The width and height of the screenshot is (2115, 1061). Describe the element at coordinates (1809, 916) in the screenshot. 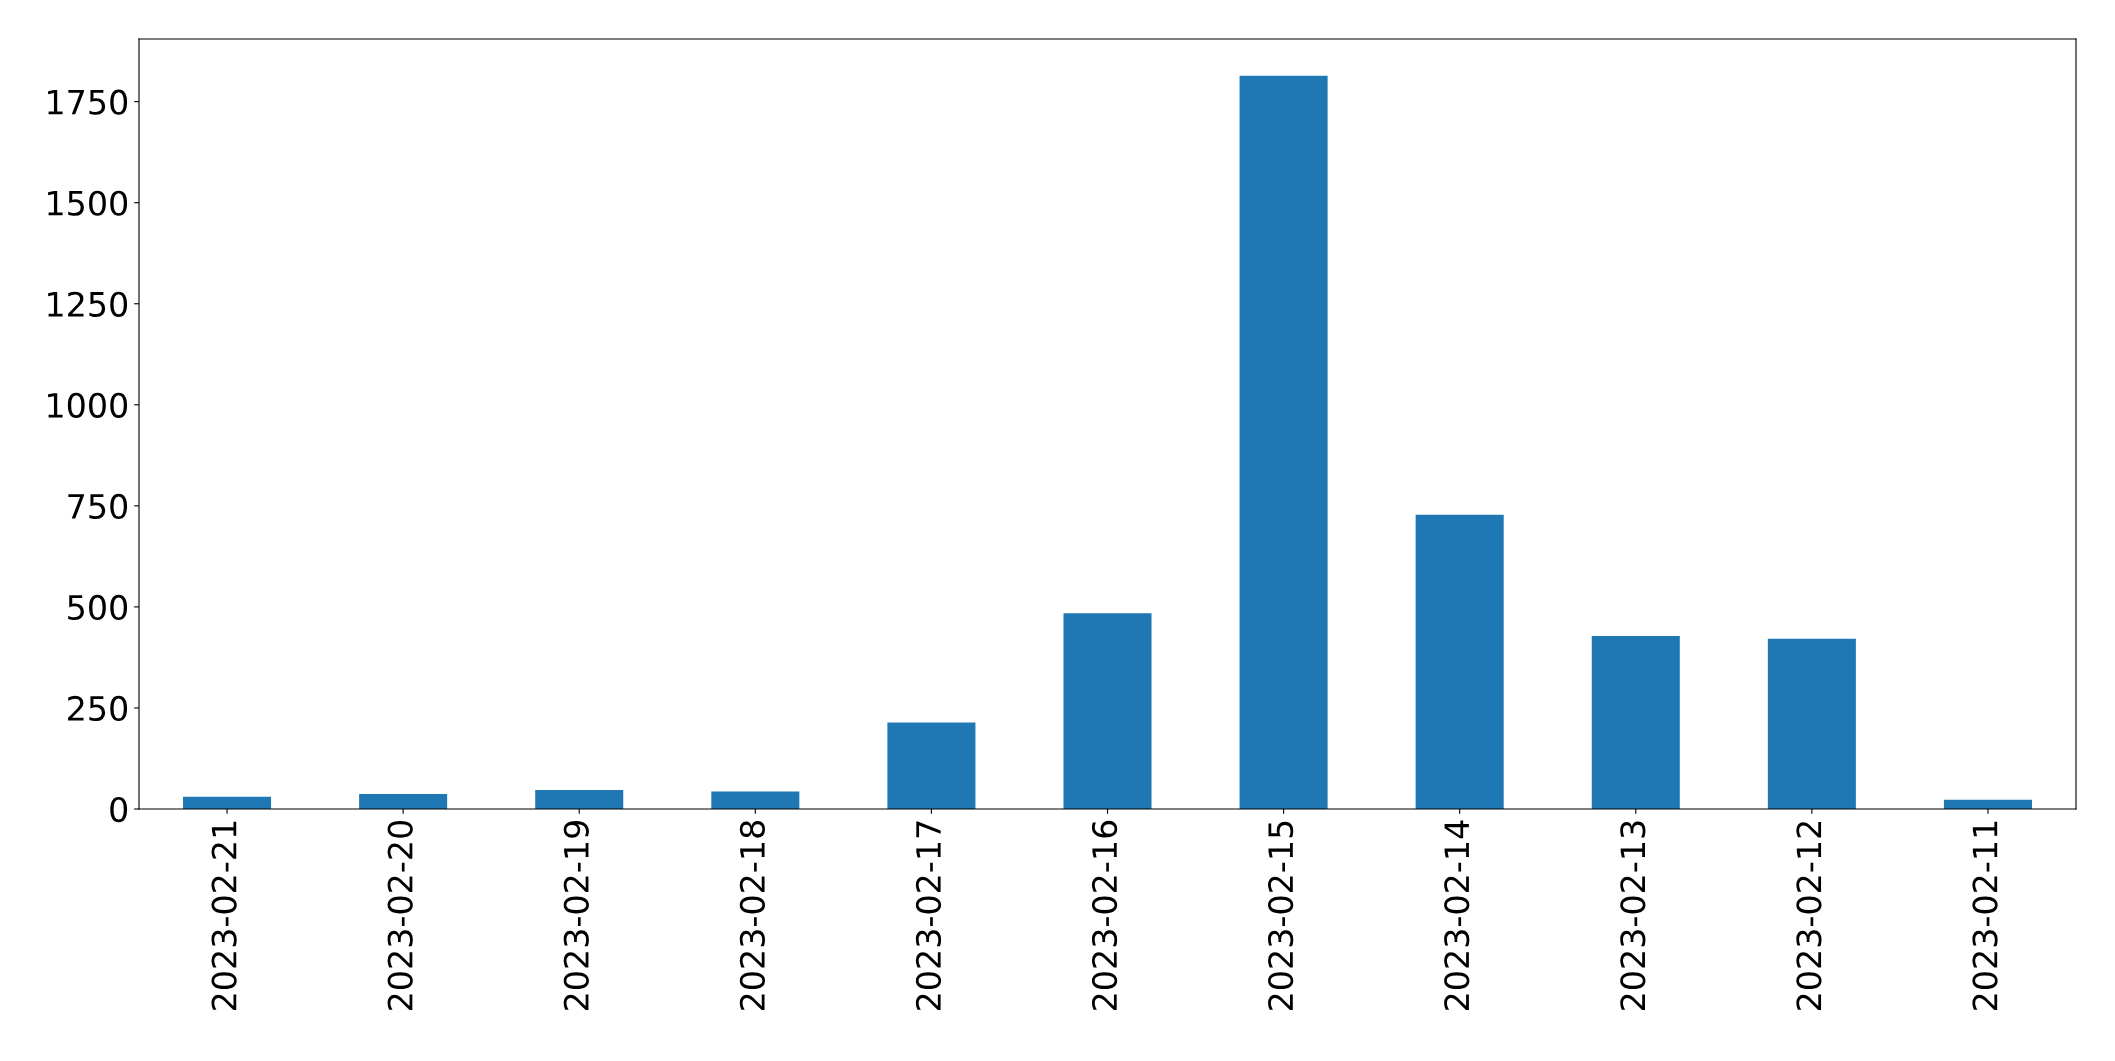

I see `x-tick-label: 2023-02-12` at that location.